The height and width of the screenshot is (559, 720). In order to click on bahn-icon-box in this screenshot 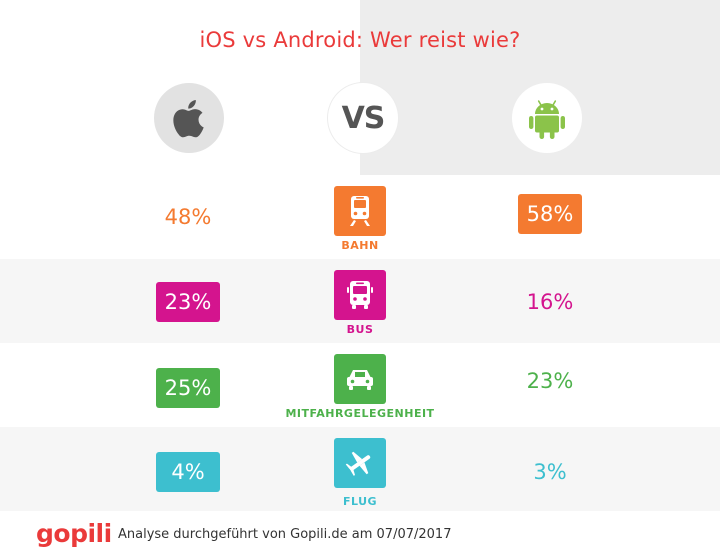, I will do `click(360, 211)`.